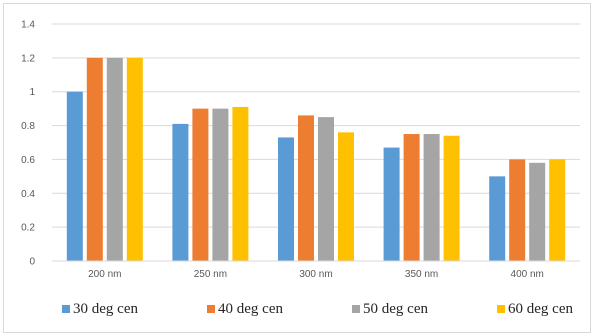 The image size is (595, 333). I want to click on y-tick-label: 0.4, so click(28, 194).